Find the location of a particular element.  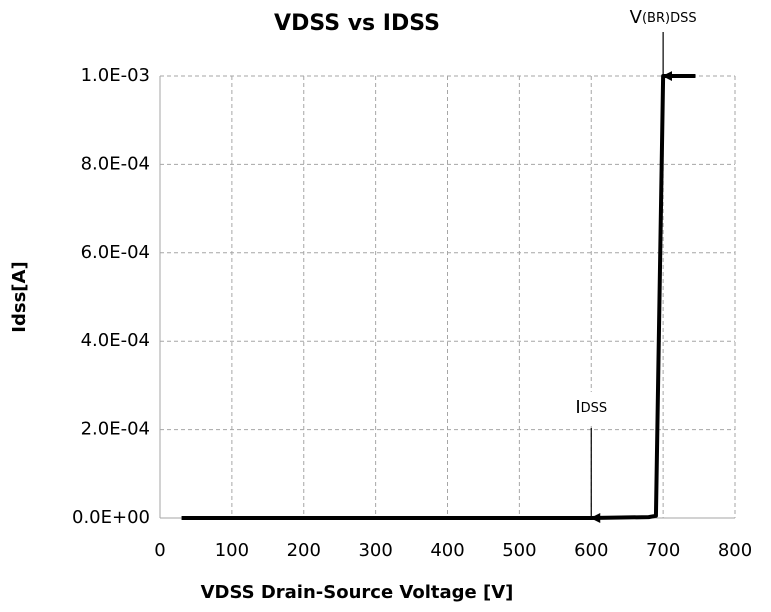

y-tick-label: 1.0E-03 is located at coordinates (115, 75).